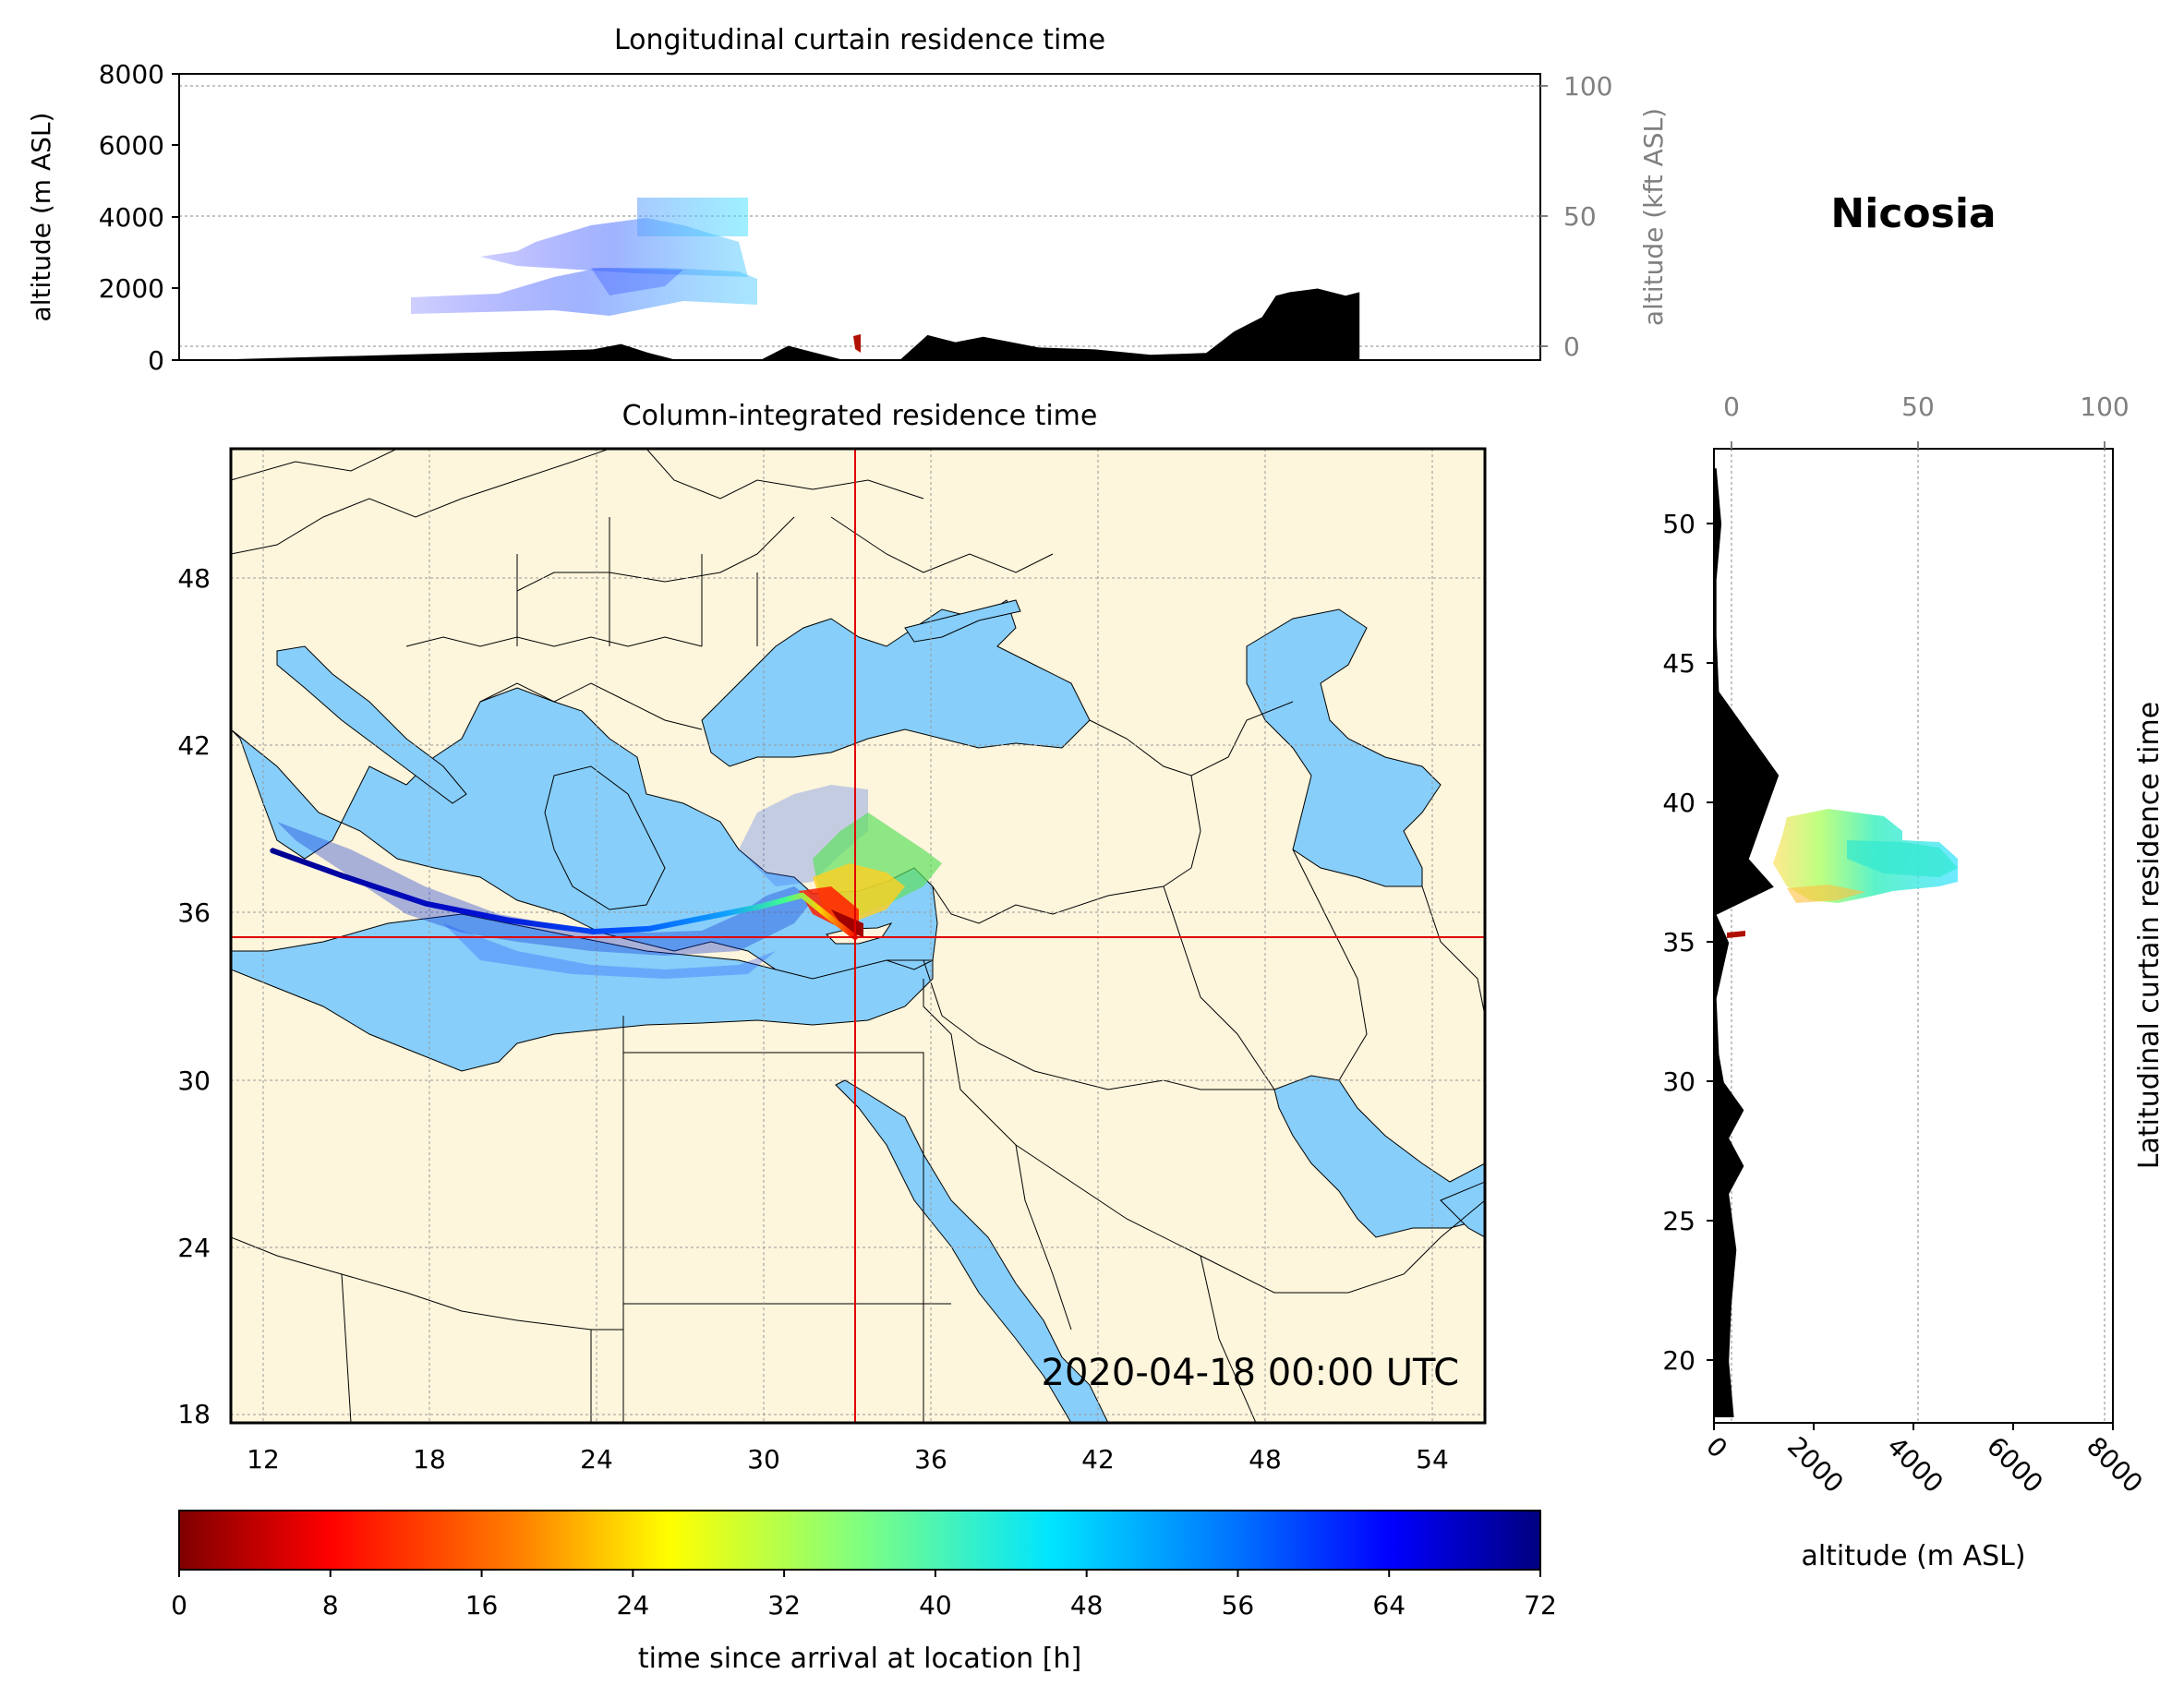 This screenshot has height=1698, width=2184. What do you see at coordinates (596, 1459) in the screenshot?
I see `lon-tick-label: 24` at bounding box center [596, 1459].